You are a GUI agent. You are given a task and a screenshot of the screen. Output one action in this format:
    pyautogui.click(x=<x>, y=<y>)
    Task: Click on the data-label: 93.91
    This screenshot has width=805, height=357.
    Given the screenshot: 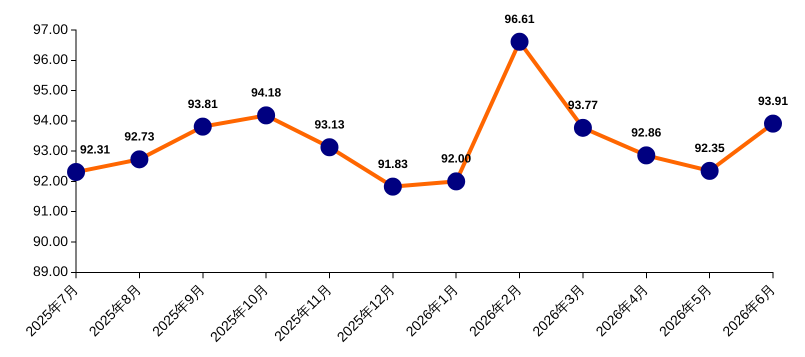 What is the action you would take?
    pyautogui.click(x=773, y=101)
    